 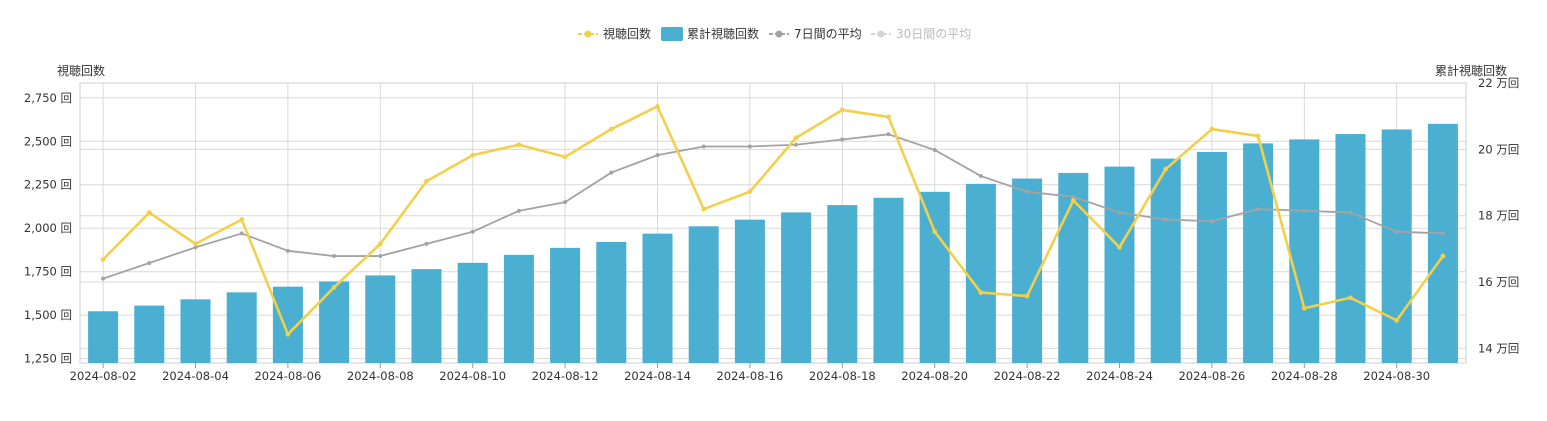 What do you see at coordinates (1119, 376) in the screenshot?
I see `x-tick-label-11: 2024-08-24` at bounding box center [1119, 376].